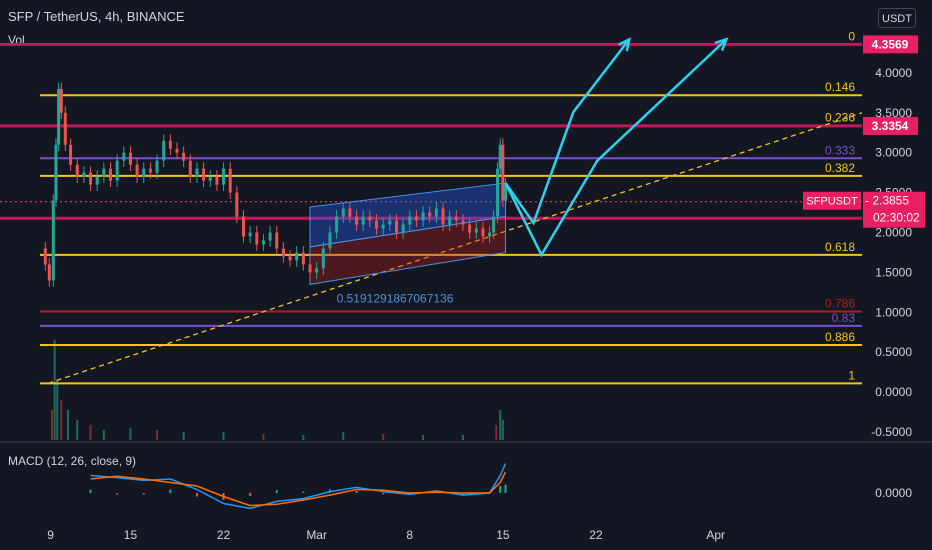  Describe the element at coordinates (840, 150) in the screenshot. I see `fib-label: 0.333` at that location.